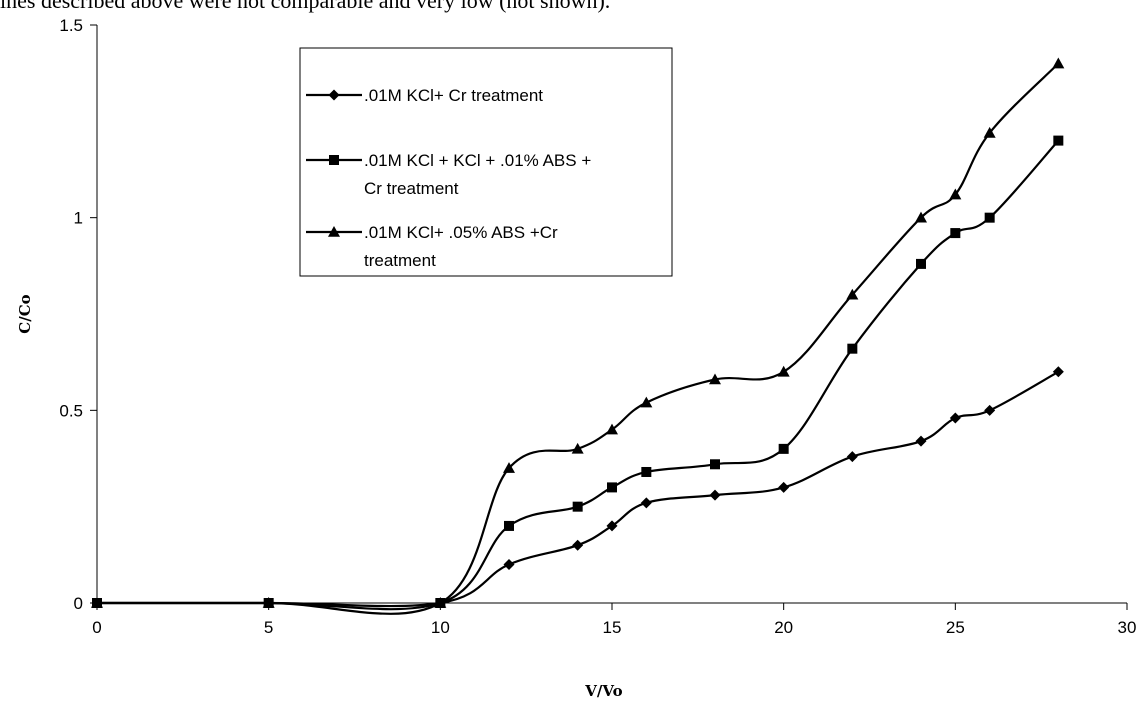  I want to click on x-tick-label: 30, so click(1127, 627).